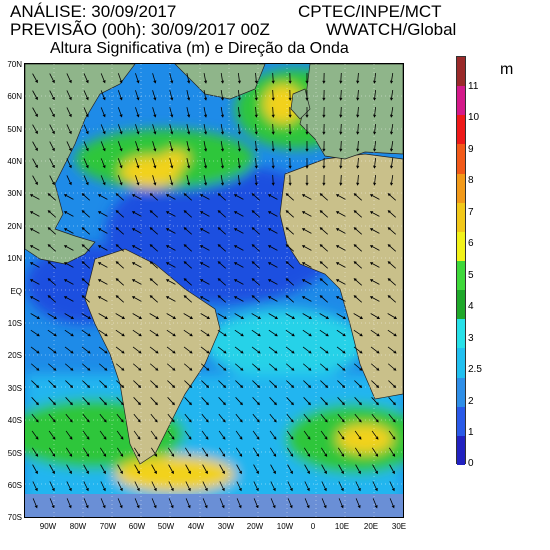  What do you see at coordinates (14, 485) in the screenshot?
I see `lat-tick: 60S` at bounding box center [14, 485].